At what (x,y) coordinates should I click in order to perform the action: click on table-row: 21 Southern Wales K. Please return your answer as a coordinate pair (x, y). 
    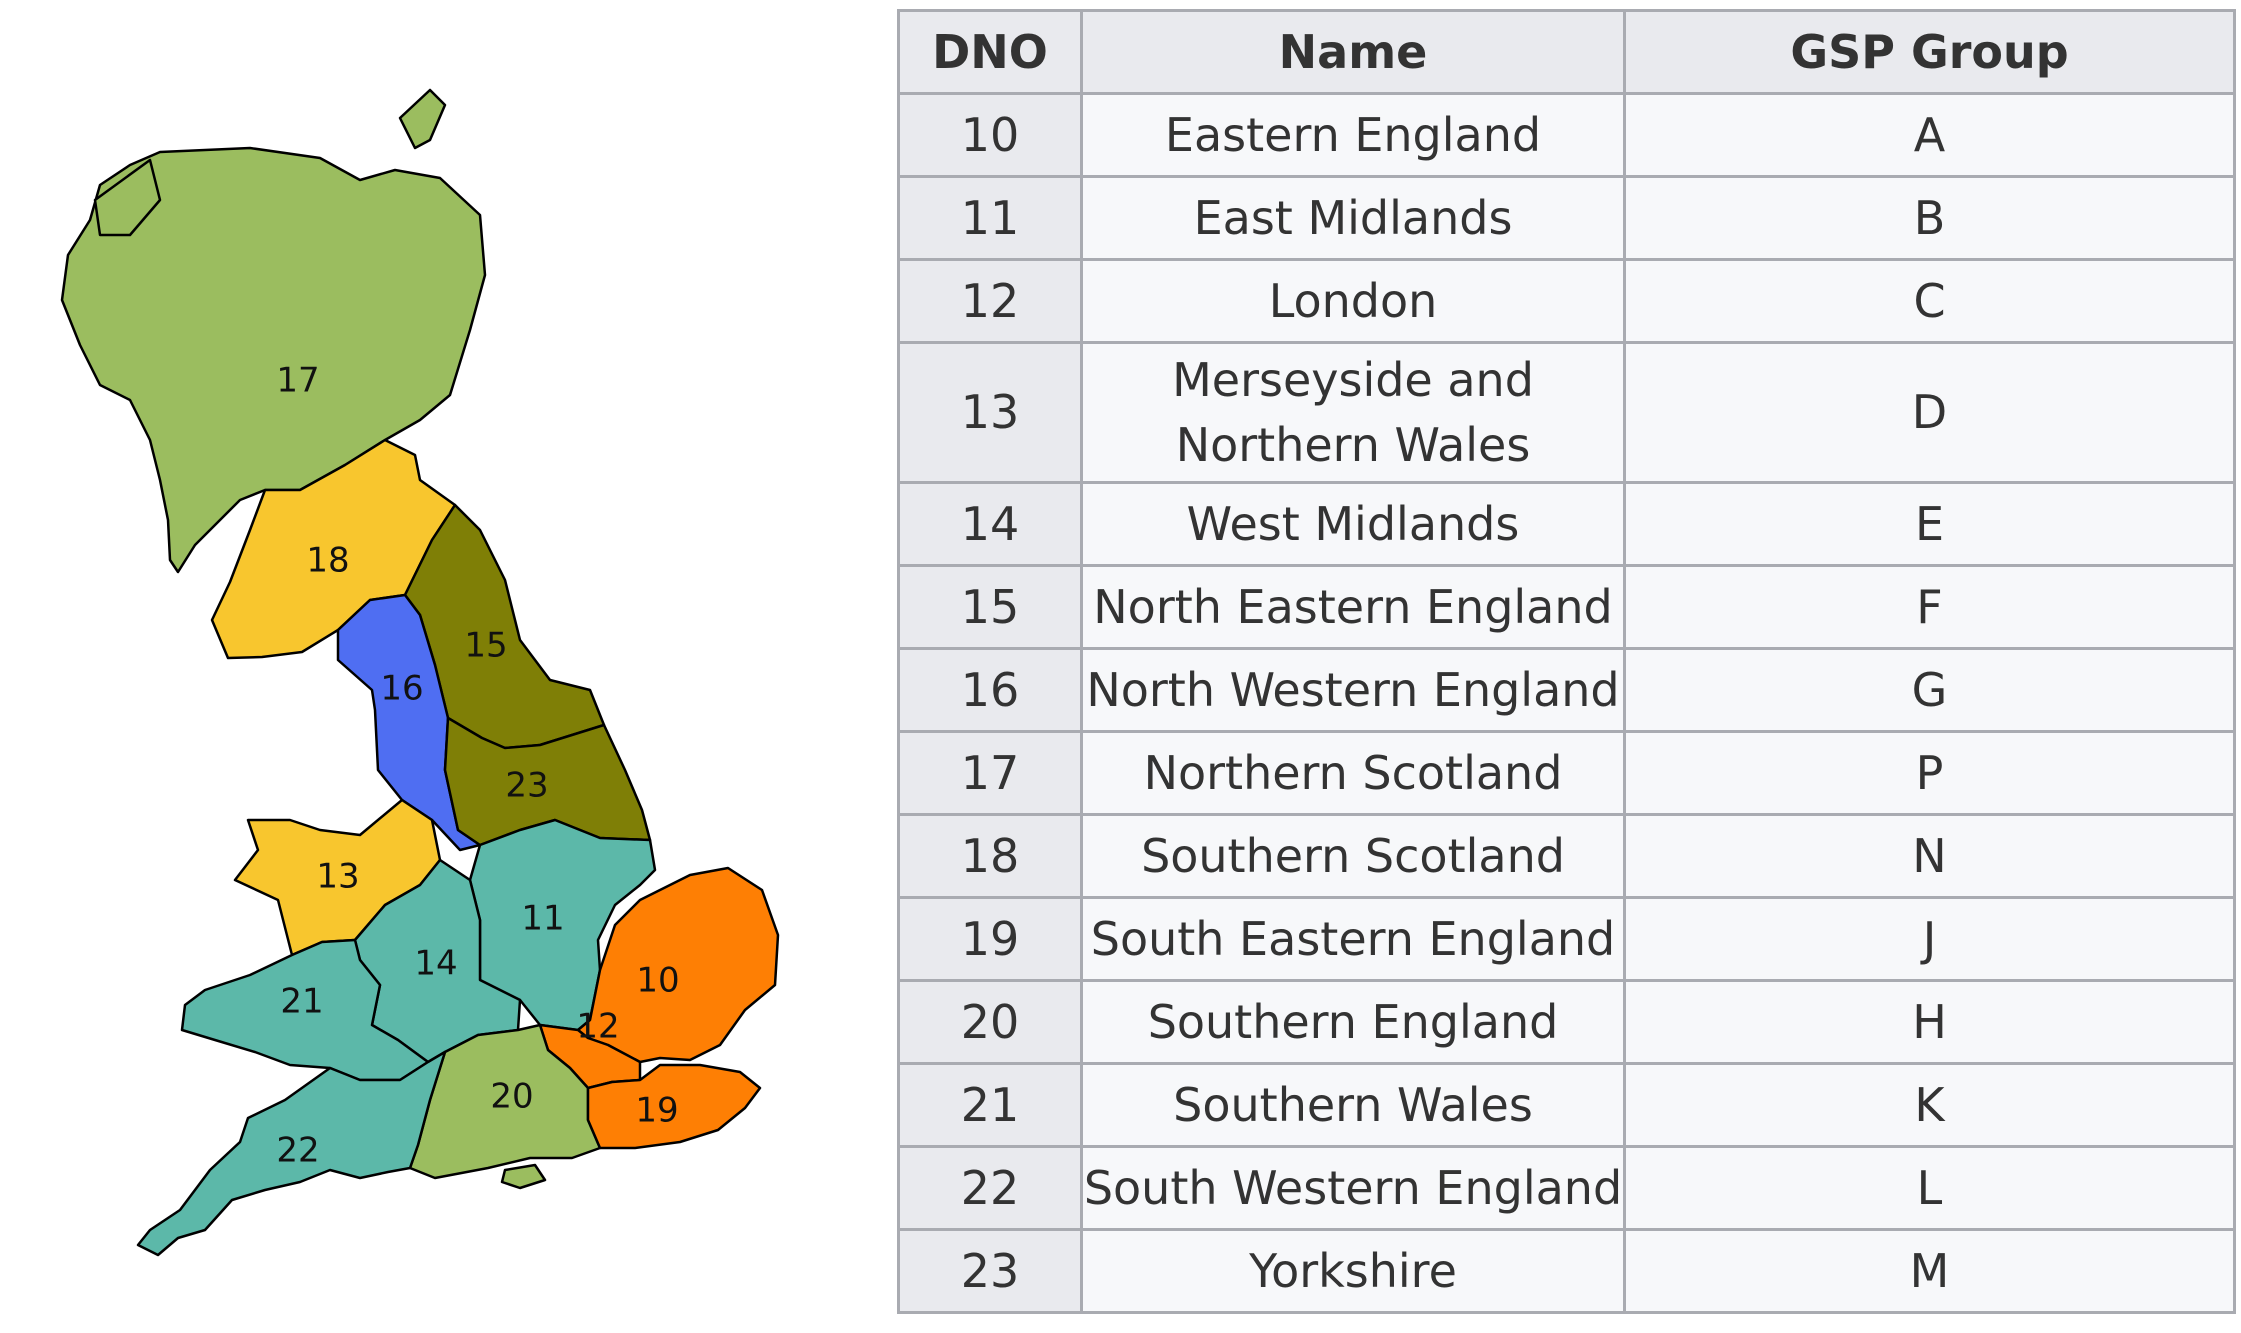
    Looking at the image, I should click on (1566, 1105).